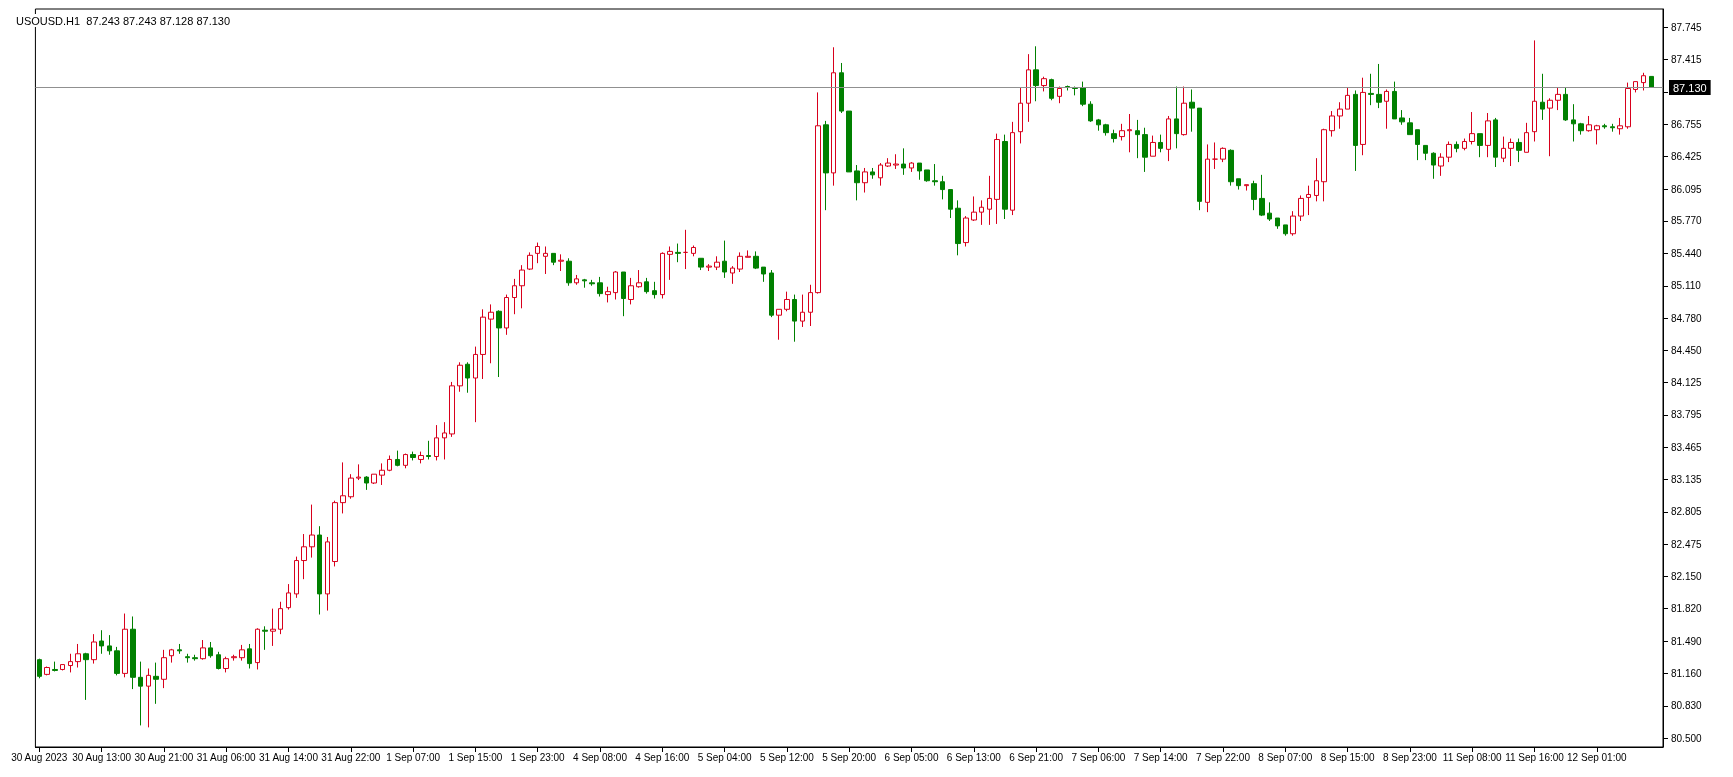 This screenshot has height=777, width=1733. What do you see at coordinates (1410, 757) in the screenshot?
I see `x-tick-label: 8 Sep 23:00` at bounding box center [1410, 757].